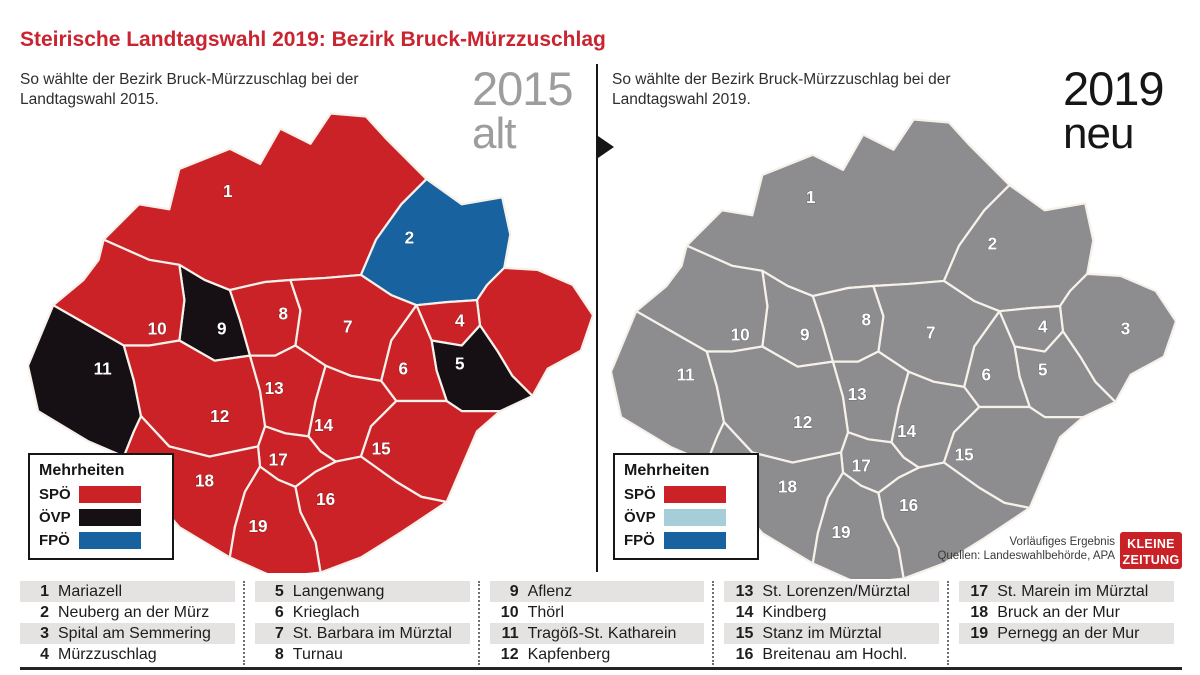  Describe the element at coordinates (101, 506) in the screenshot. I see `legend-2015: Mehrheiten SPÖ ÖVP FPÖ` at that location.